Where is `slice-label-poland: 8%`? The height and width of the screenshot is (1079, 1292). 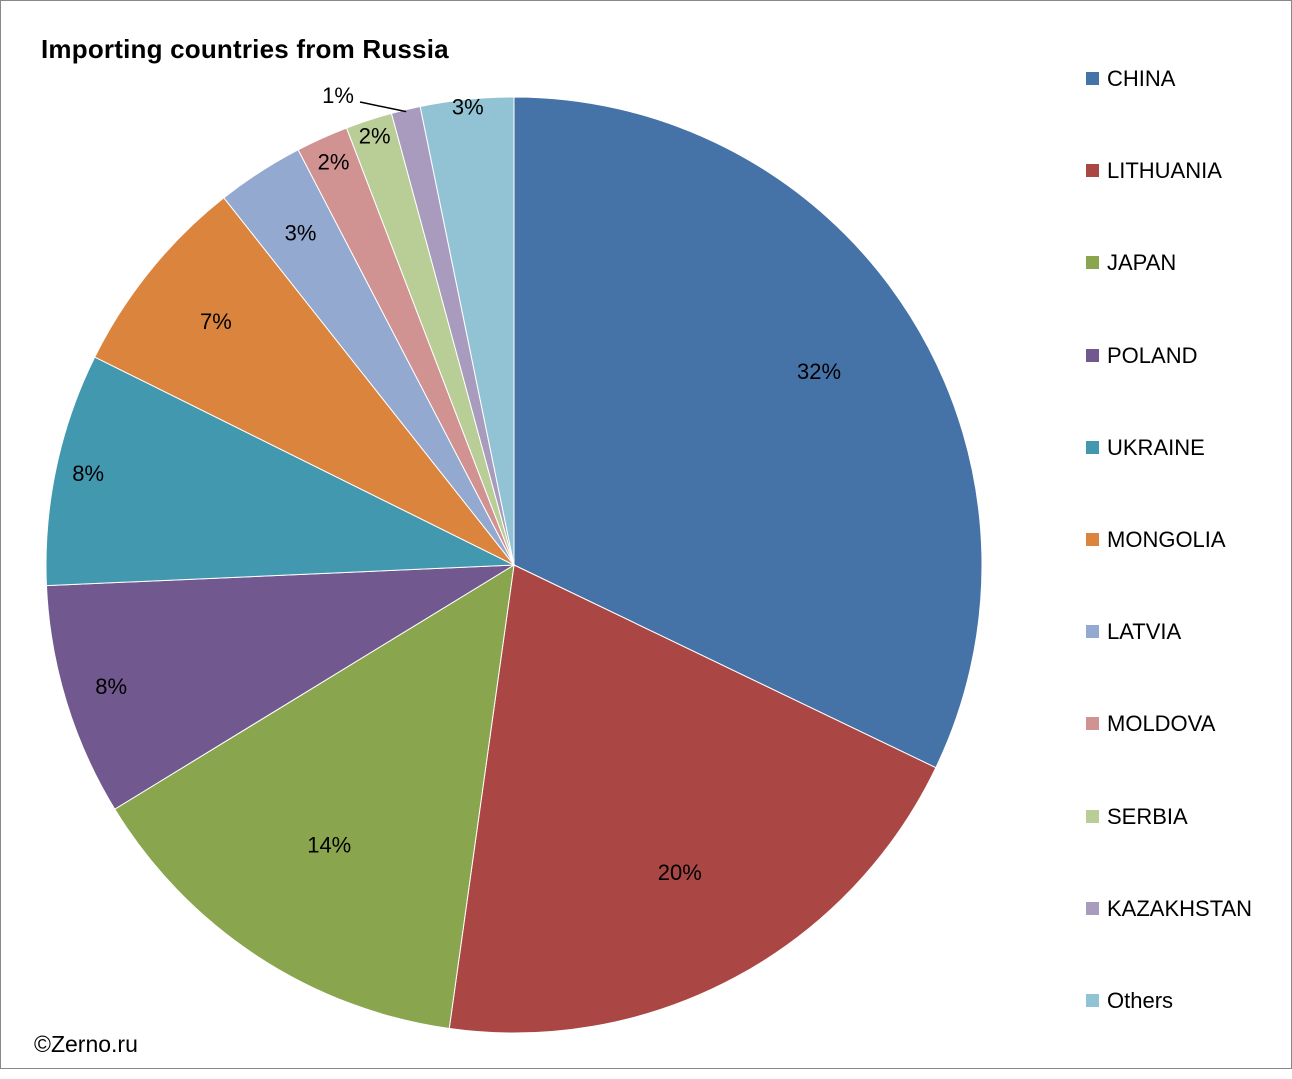
slice-label-poland: 8% is located at coordinates (111, 686).